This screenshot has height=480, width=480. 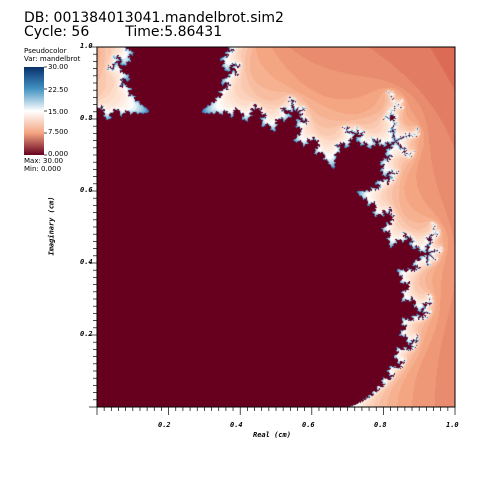 What do you see at coordinates (236, 425) in the screenshot?
I see `x-tick-label-1: 0.4` at bounding box center [236, 425].